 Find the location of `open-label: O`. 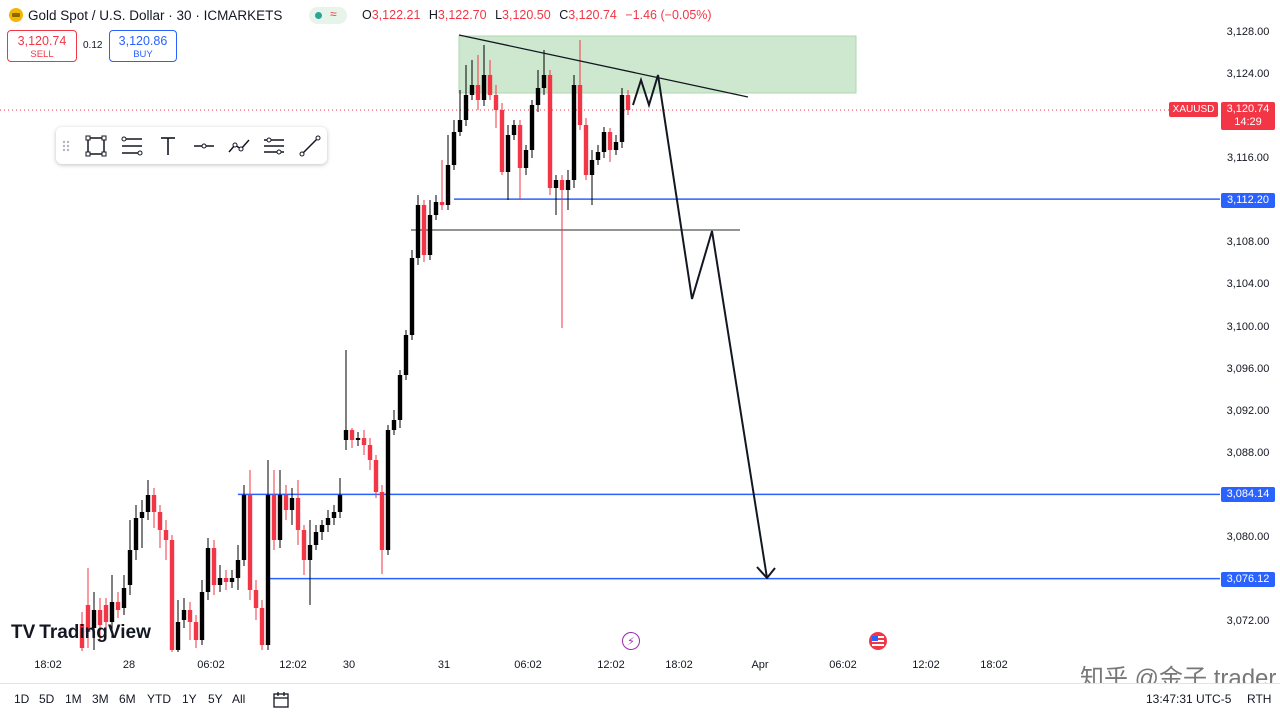

open-label: O is located at coordinates (367, 15).